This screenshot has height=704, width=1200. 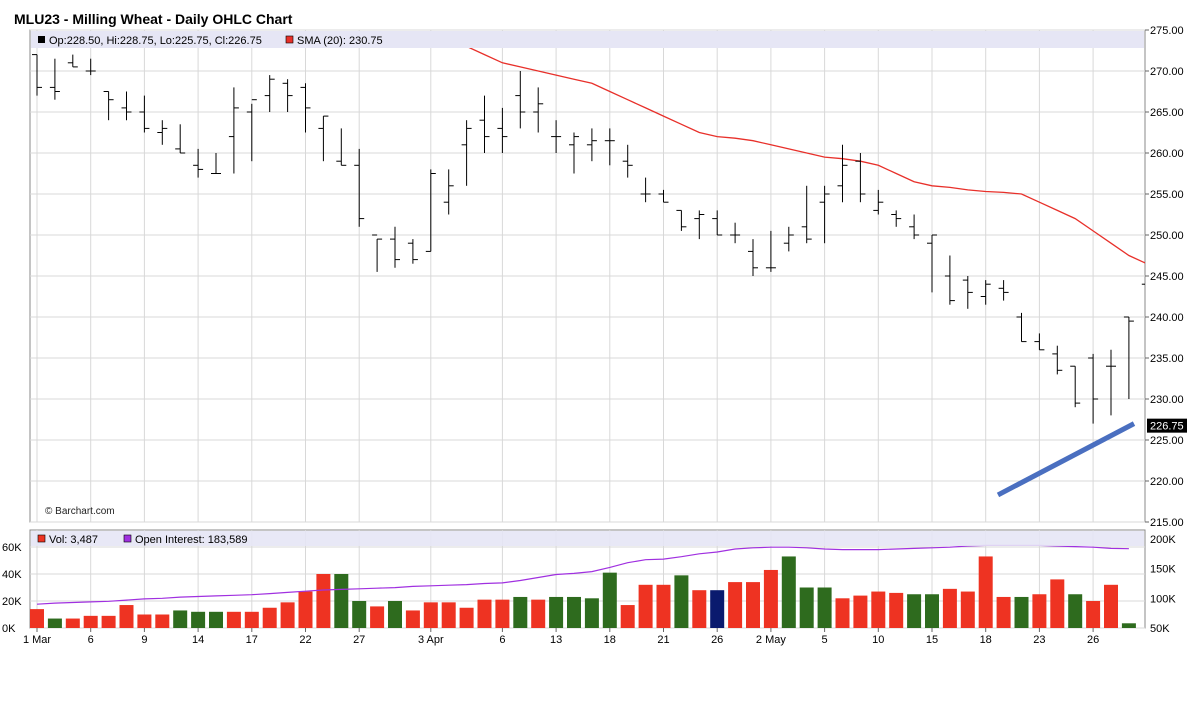 What do you see at coordinates (1167, 31) in the screenshot?
I see `price-ytick-label-0: 275.00` at bounding box center [1167, 31].